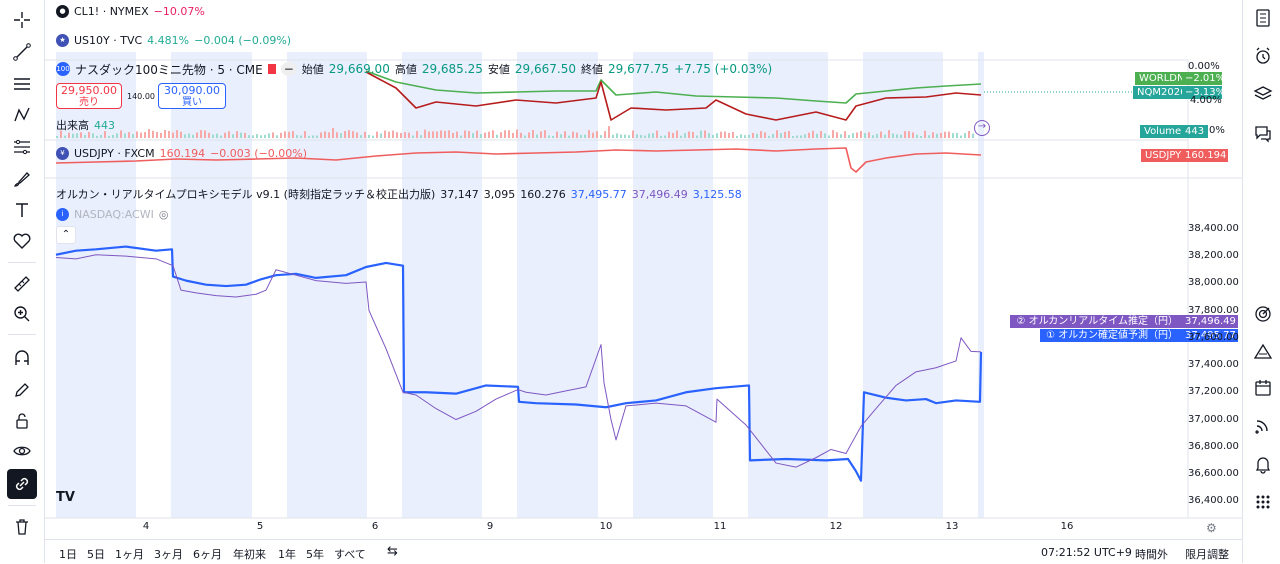  What do you see at coordinates (66, 235) in the screenshot?
I see `collapse-legend-button: ⌃` at bounding box center [66, 235].